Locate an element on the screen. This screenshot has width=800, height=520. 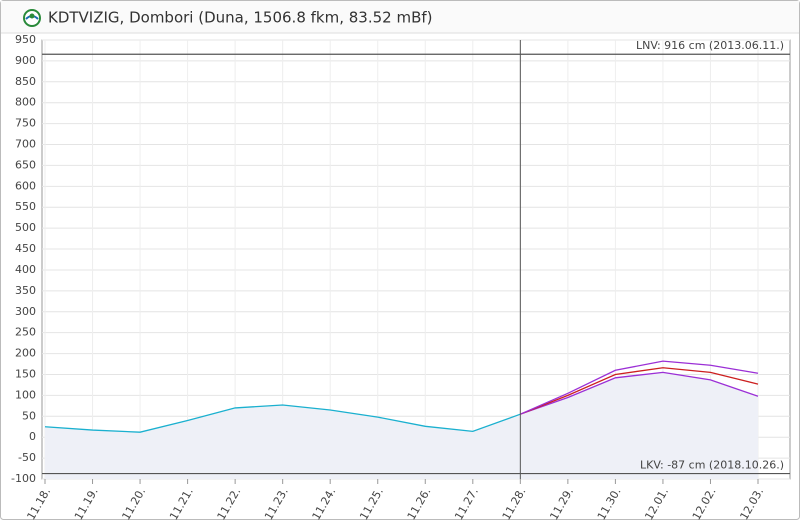
y-tick-label: 100 is located at coordinates (25, 394).